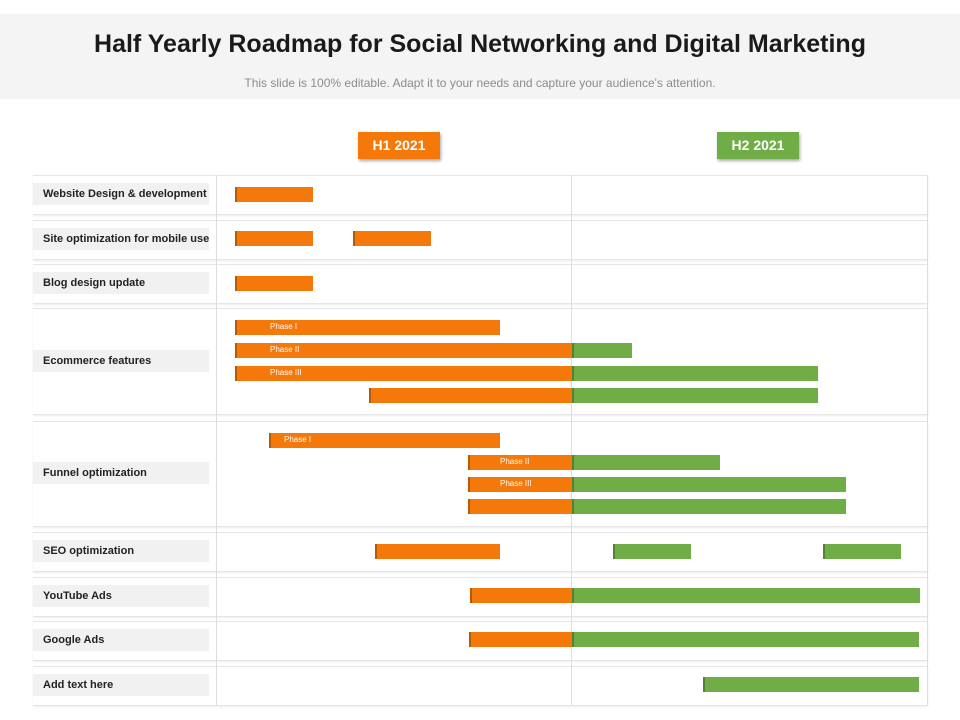 The width and height of the screenshot is (960, 720). Describe the element at coordinates (121, 551) in the screenshot. I see `row-label: SEO optimization` at that location.